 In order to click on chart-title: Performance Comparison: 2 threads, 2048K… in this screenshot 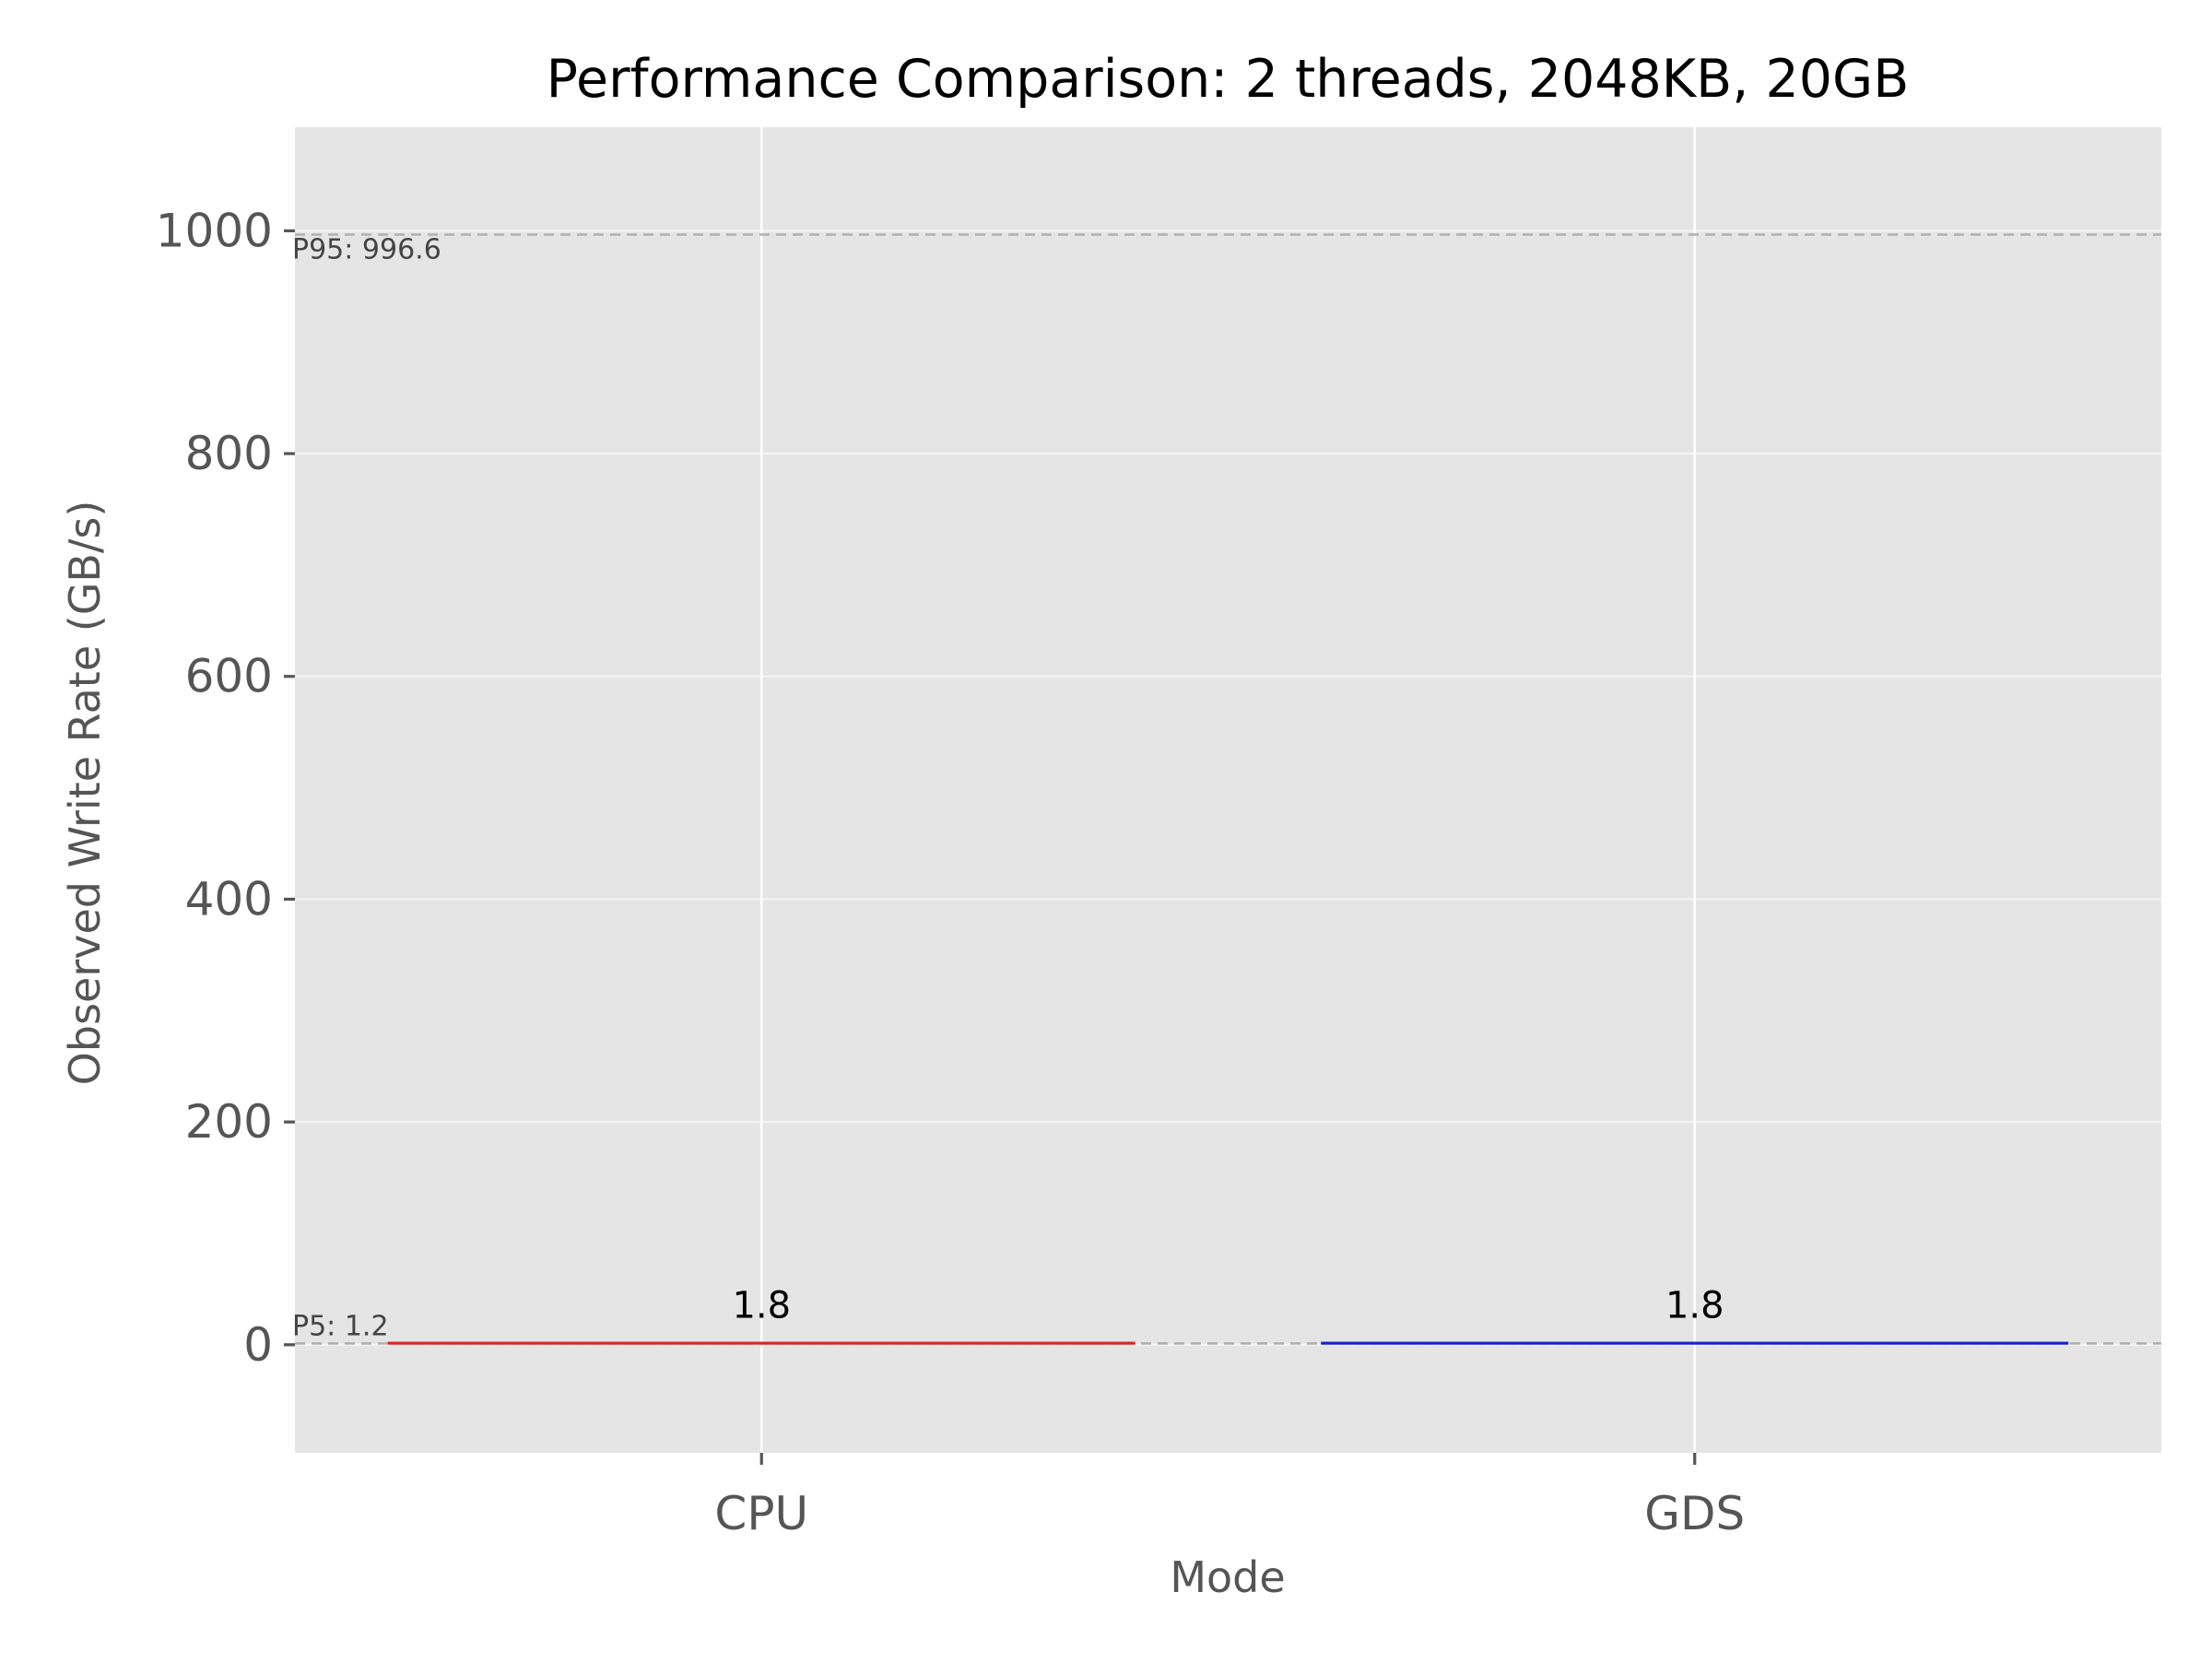, I will do `click(1228, 79)`.